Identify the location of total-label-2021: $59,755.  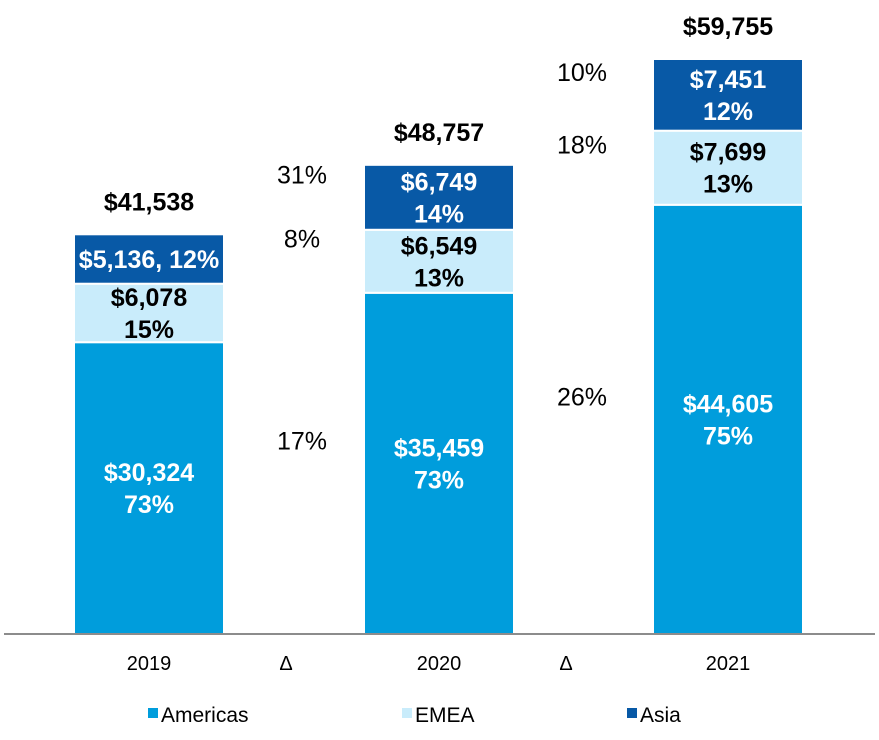
(728, 27).